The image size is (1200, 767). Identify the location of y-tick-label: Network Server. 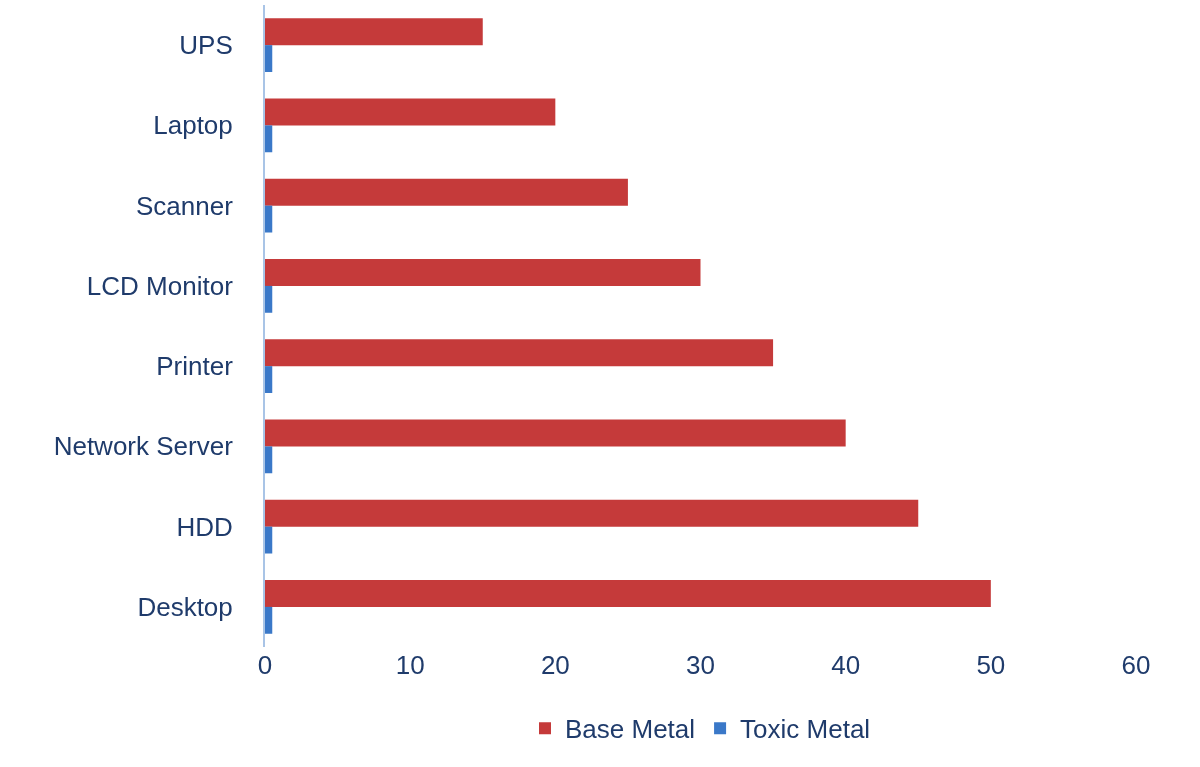
(143, 446).